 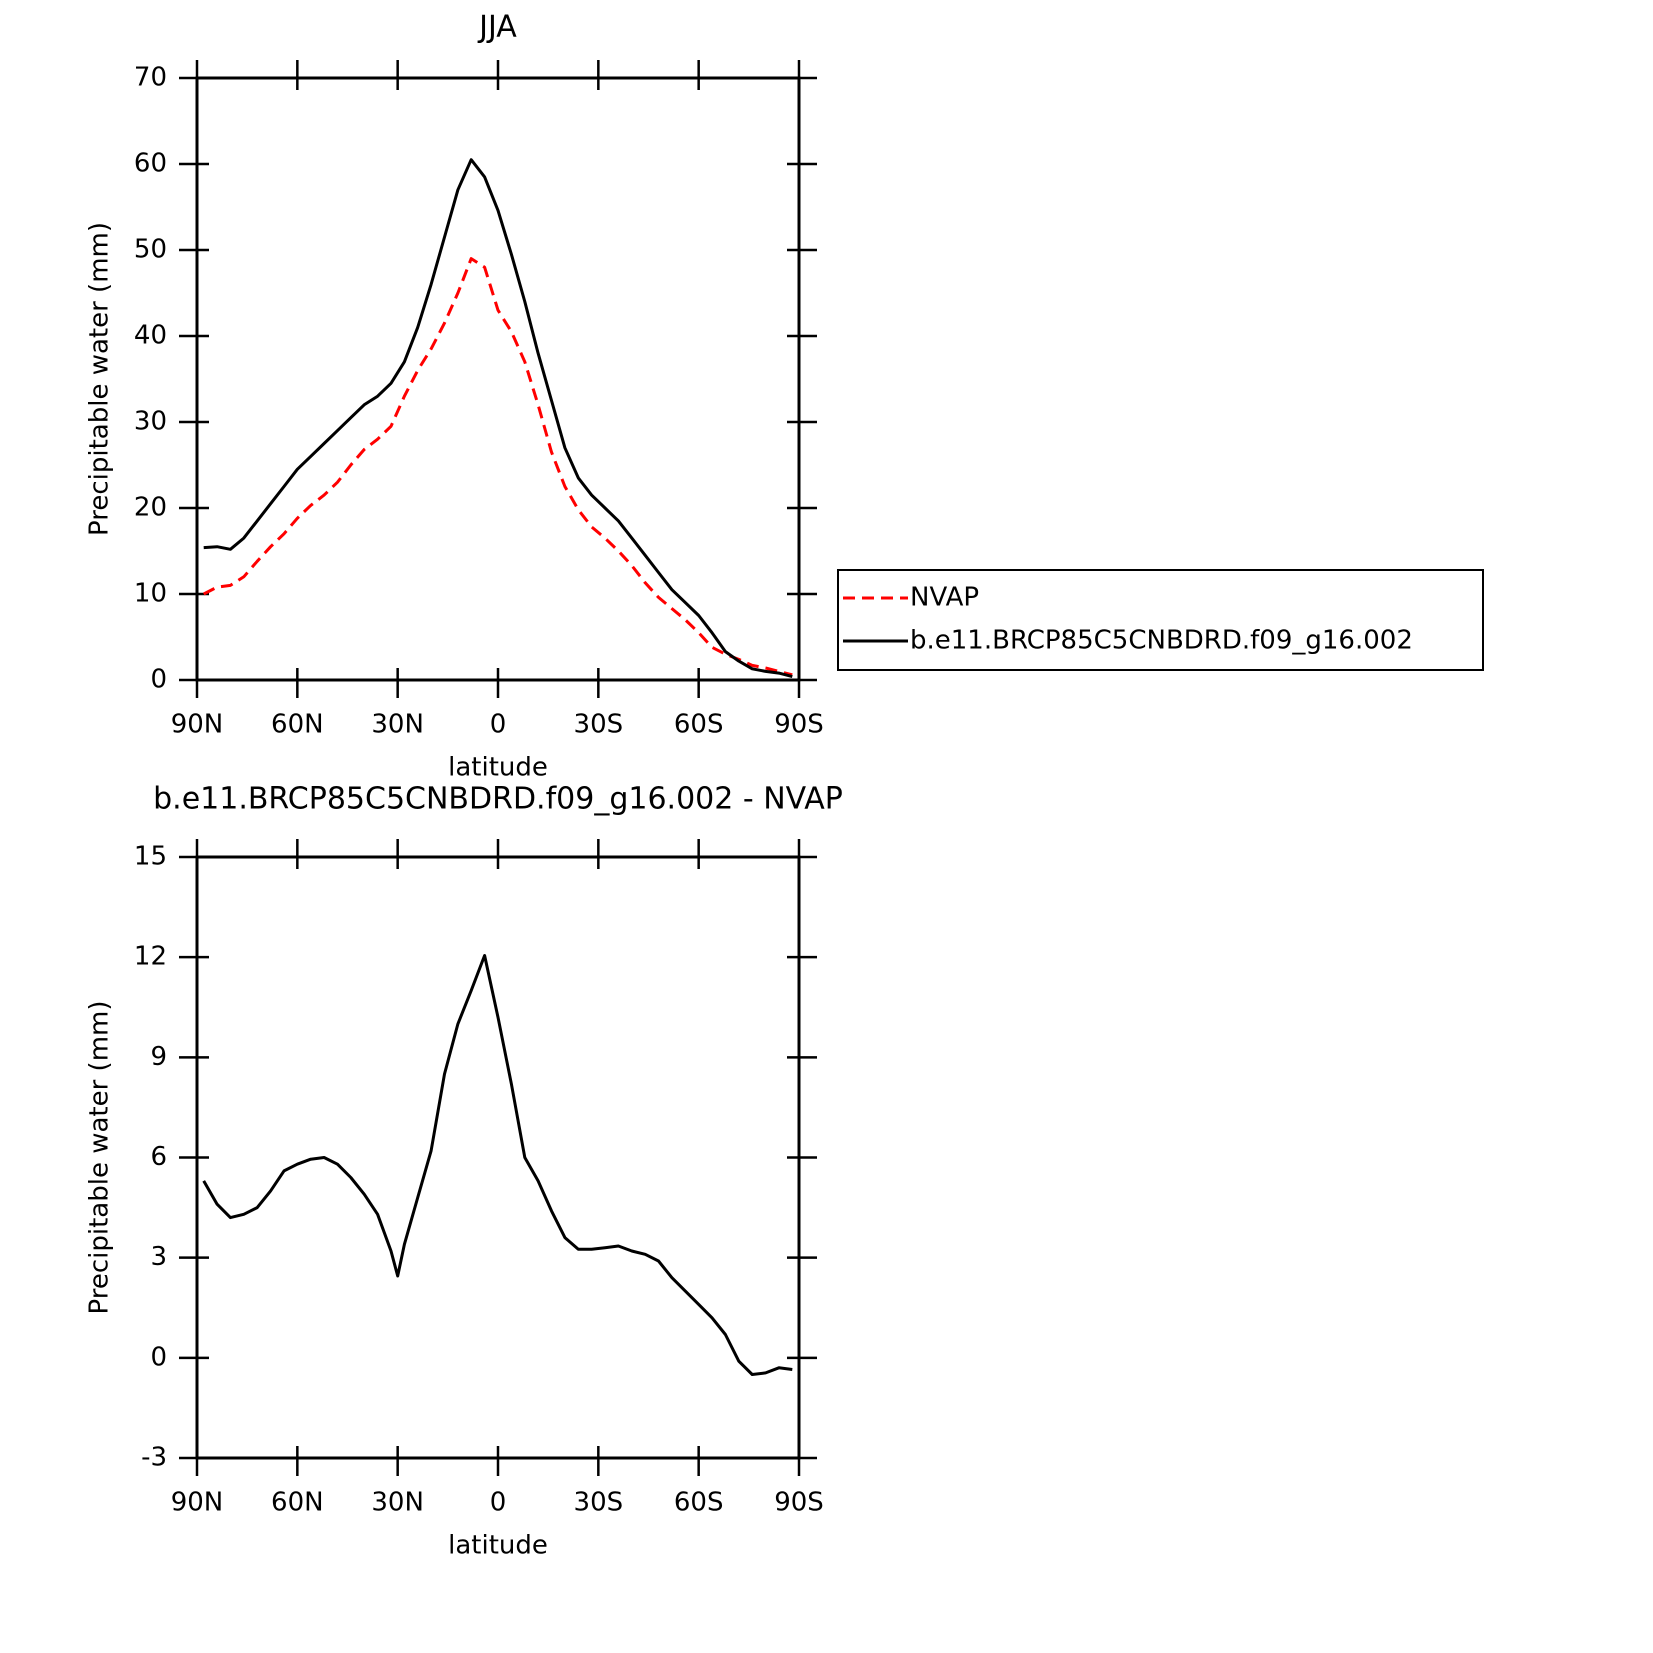 I want to click on y-tick-label: 9, so click(x=158, y=1057).